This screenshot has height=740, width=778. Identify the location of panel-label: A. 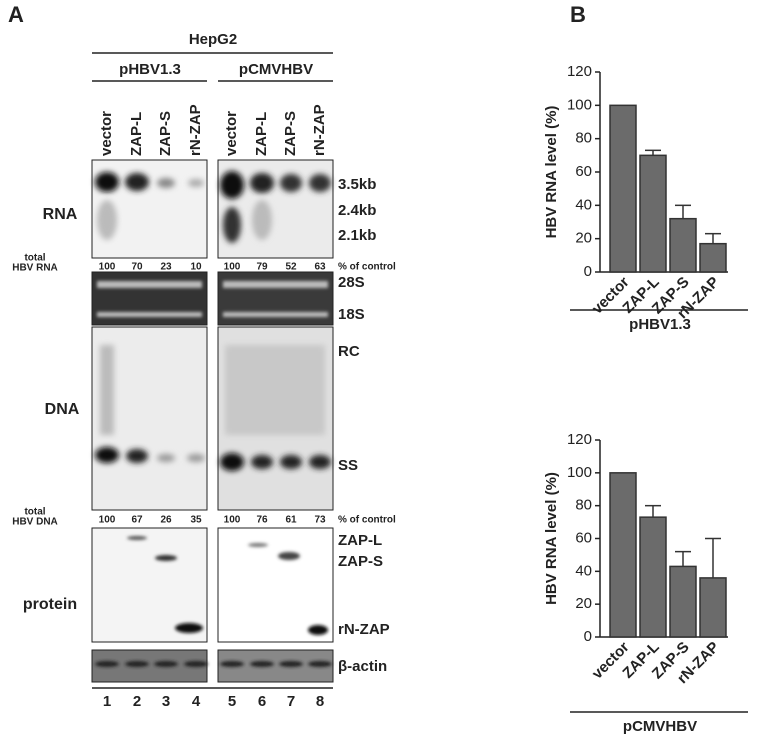
(16, 14).